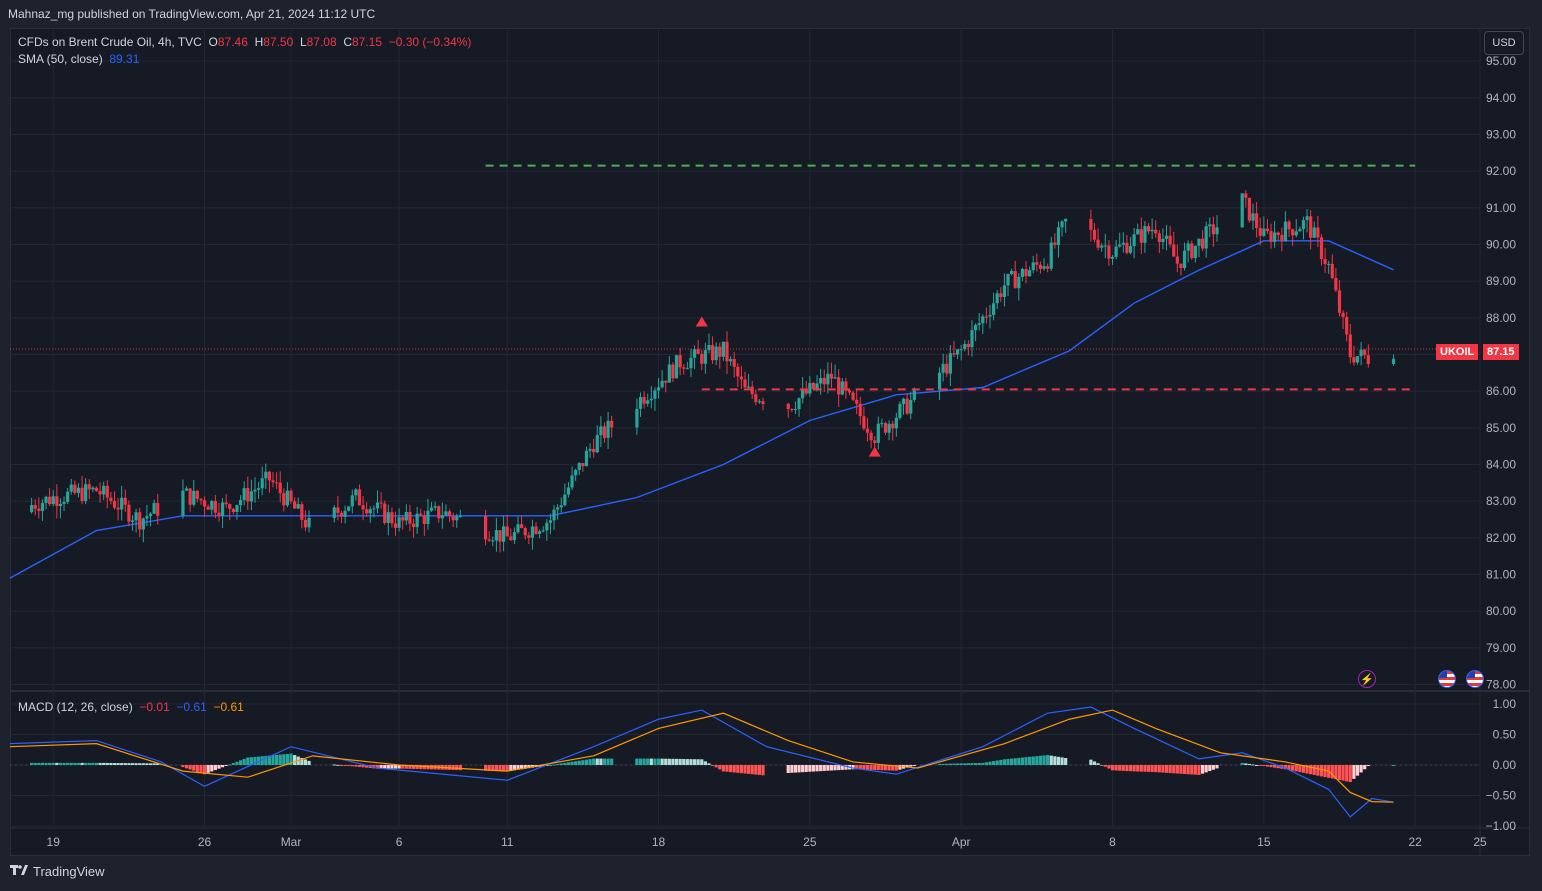 Image resolution: width=1542 pixels, height=891 pixels. I want to click on sma-label: SMA (50, close), so click(60, 59).